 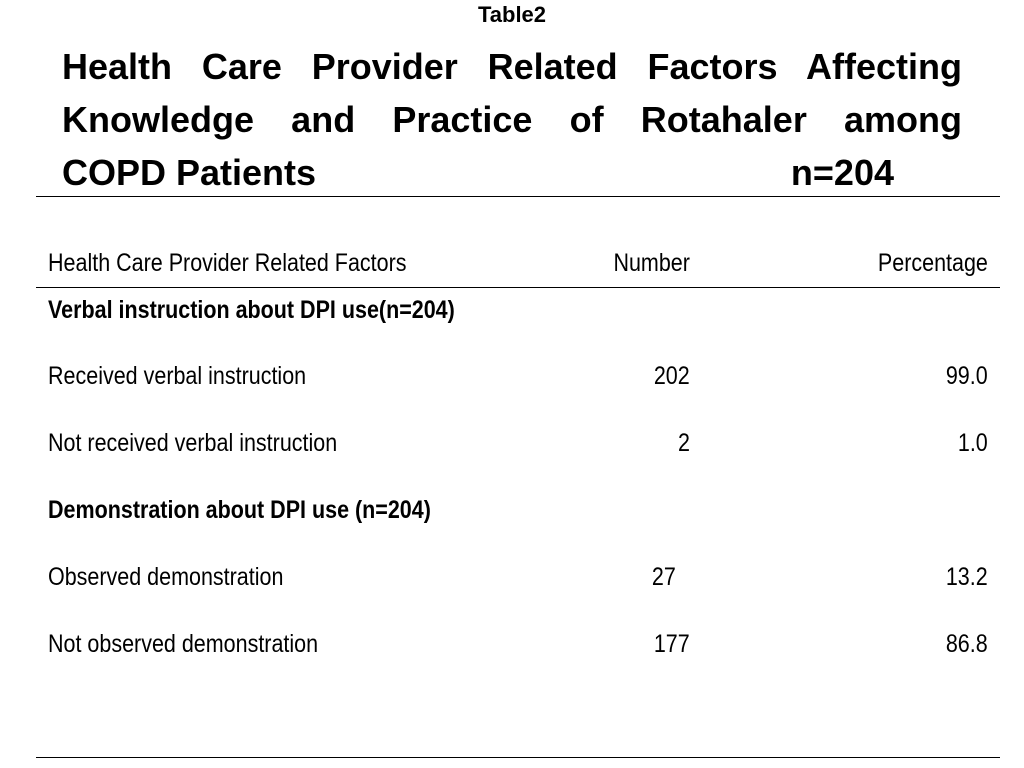 What do you see at coordinates (967, 376) in the screenshot?
I see `row-percentage: 99.0` at bounding box center [967, 376].